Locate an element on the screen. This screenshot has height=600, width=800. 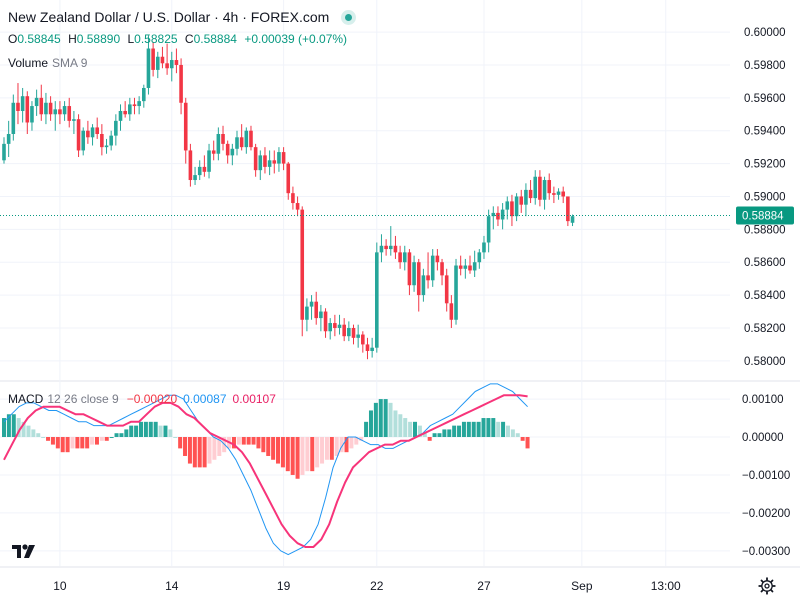
gear-icon is located at coordinates (767, 586).